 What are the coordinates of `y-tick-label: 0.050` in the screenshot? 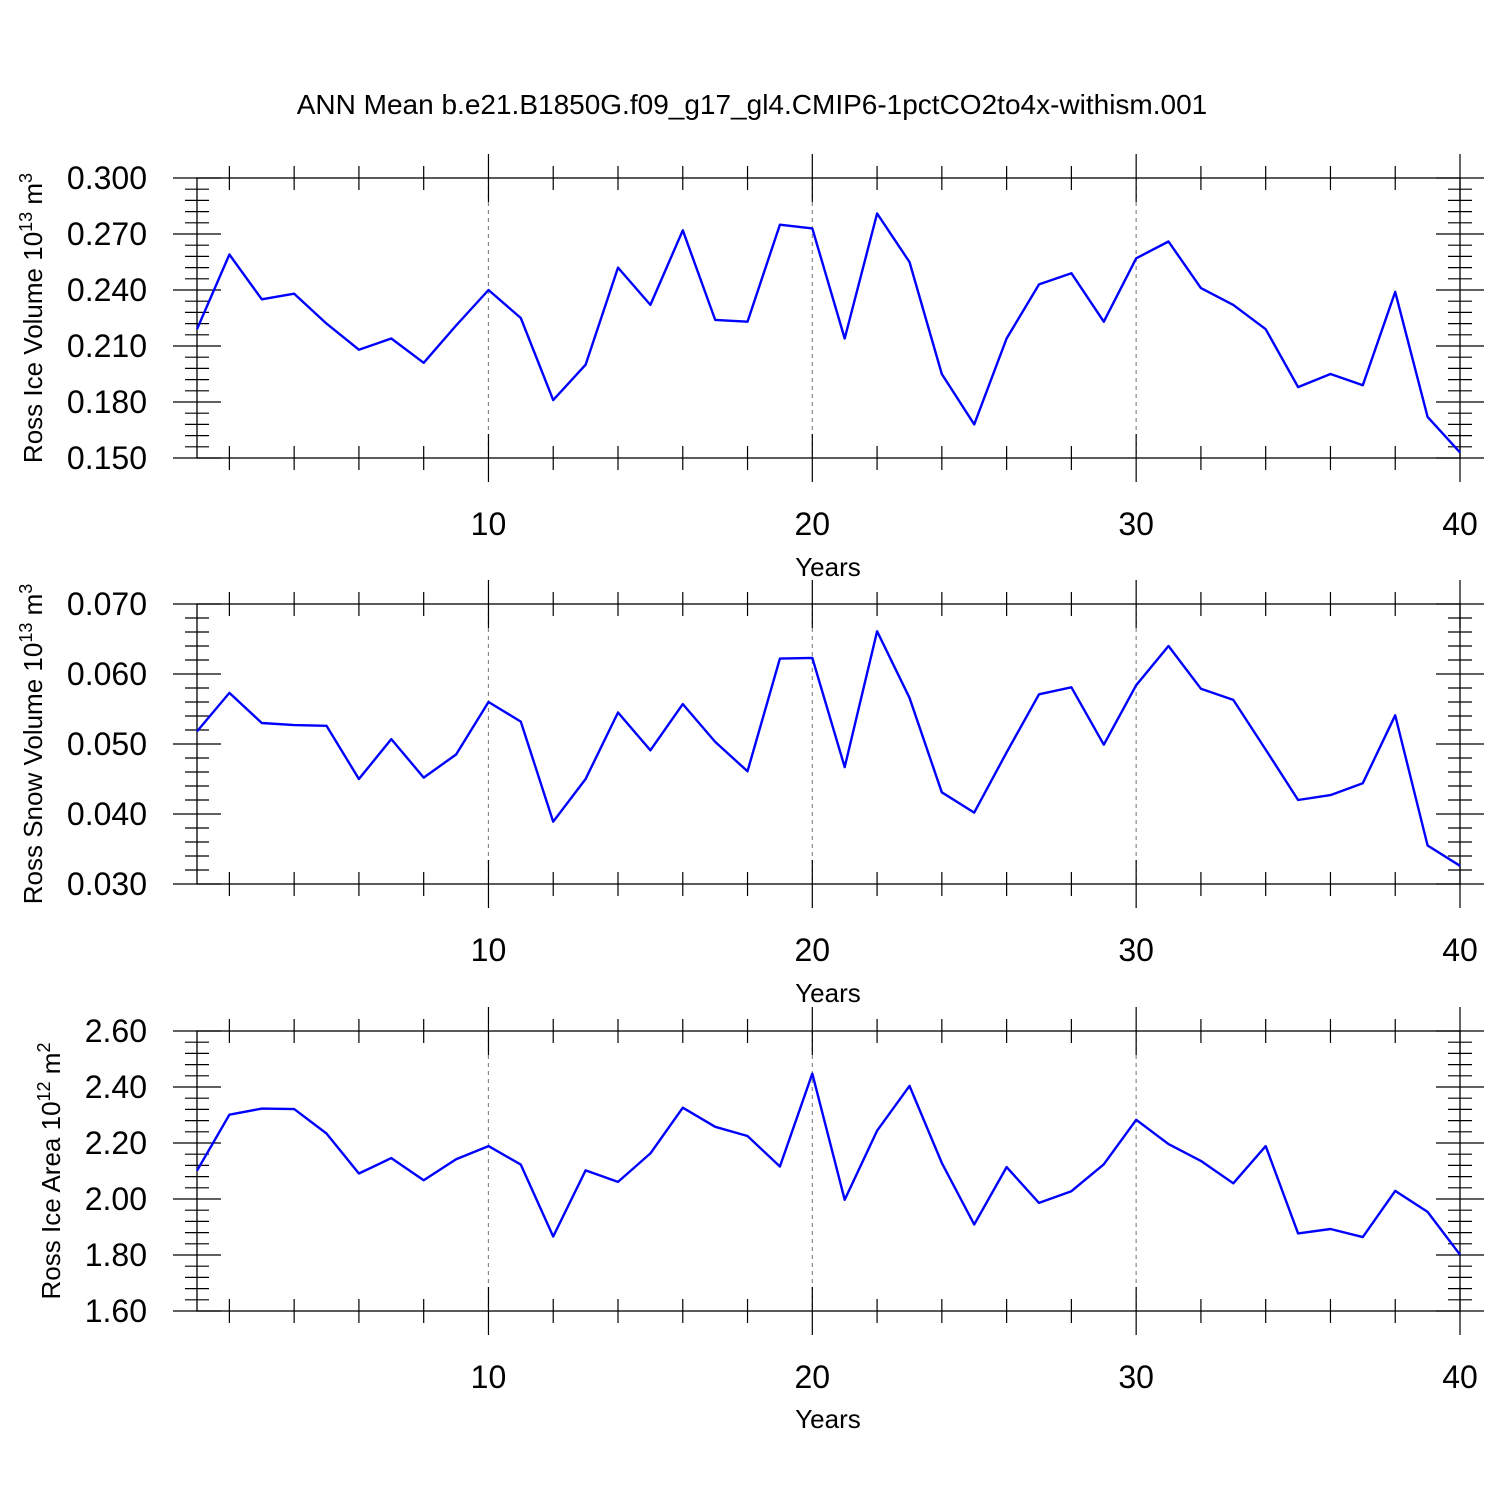 It's located at (107, 744).